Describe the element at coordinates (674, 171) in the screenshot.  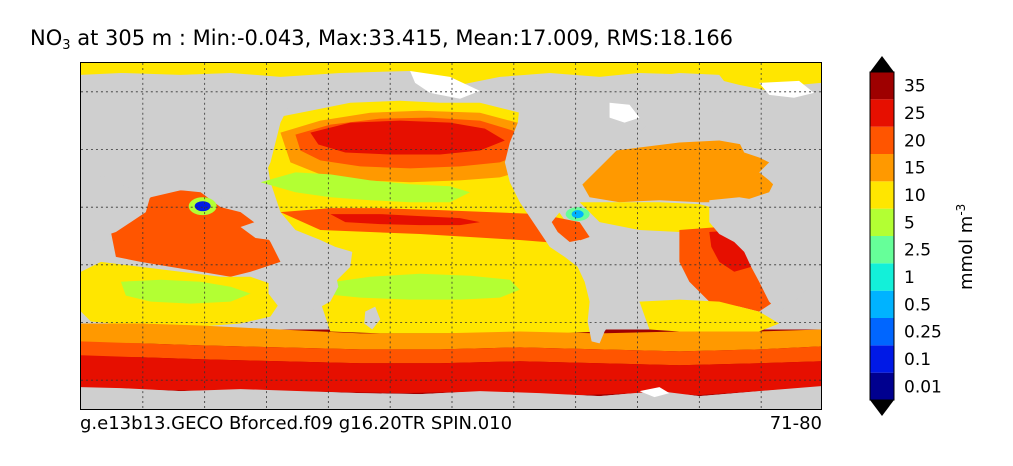
I see `north-atlantic` at that location.